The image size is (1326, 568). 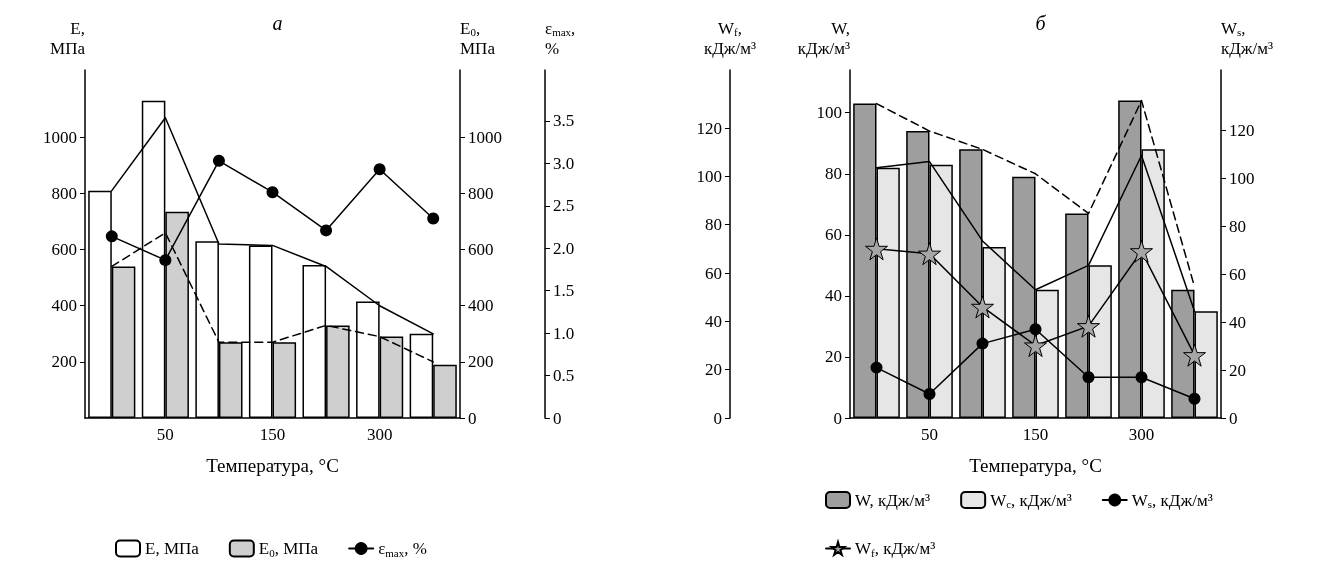 I want to click on y2-tick-label: 40, so click(x=1237, y=322).